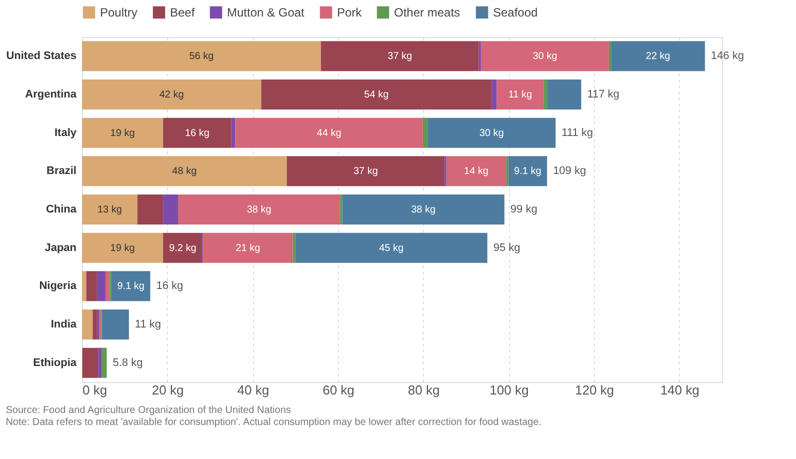 This screenshot has height=459, width=796. I want to click on total-label: 11 kg, so click(148, 324).